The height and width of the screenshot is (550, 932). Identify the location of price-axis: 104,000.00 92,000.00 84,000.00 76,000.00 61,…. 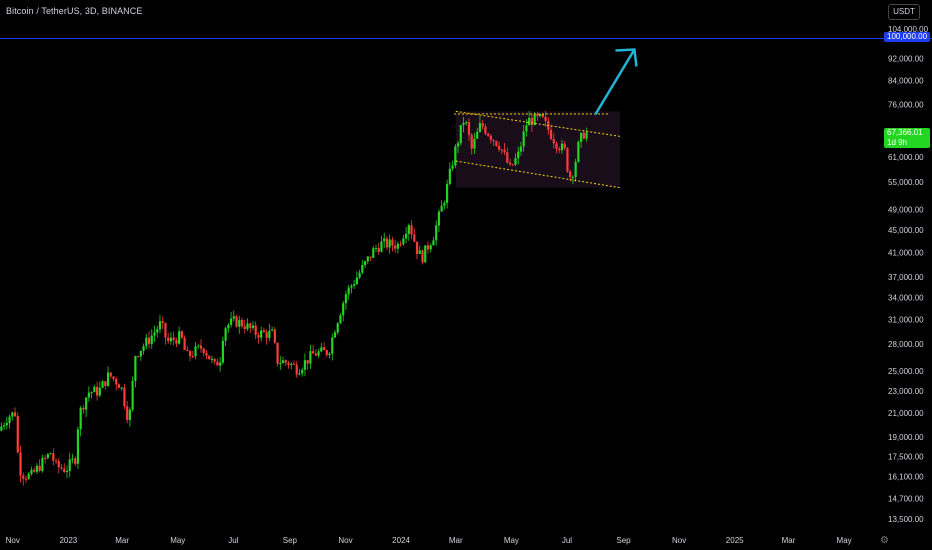
(908, 274).